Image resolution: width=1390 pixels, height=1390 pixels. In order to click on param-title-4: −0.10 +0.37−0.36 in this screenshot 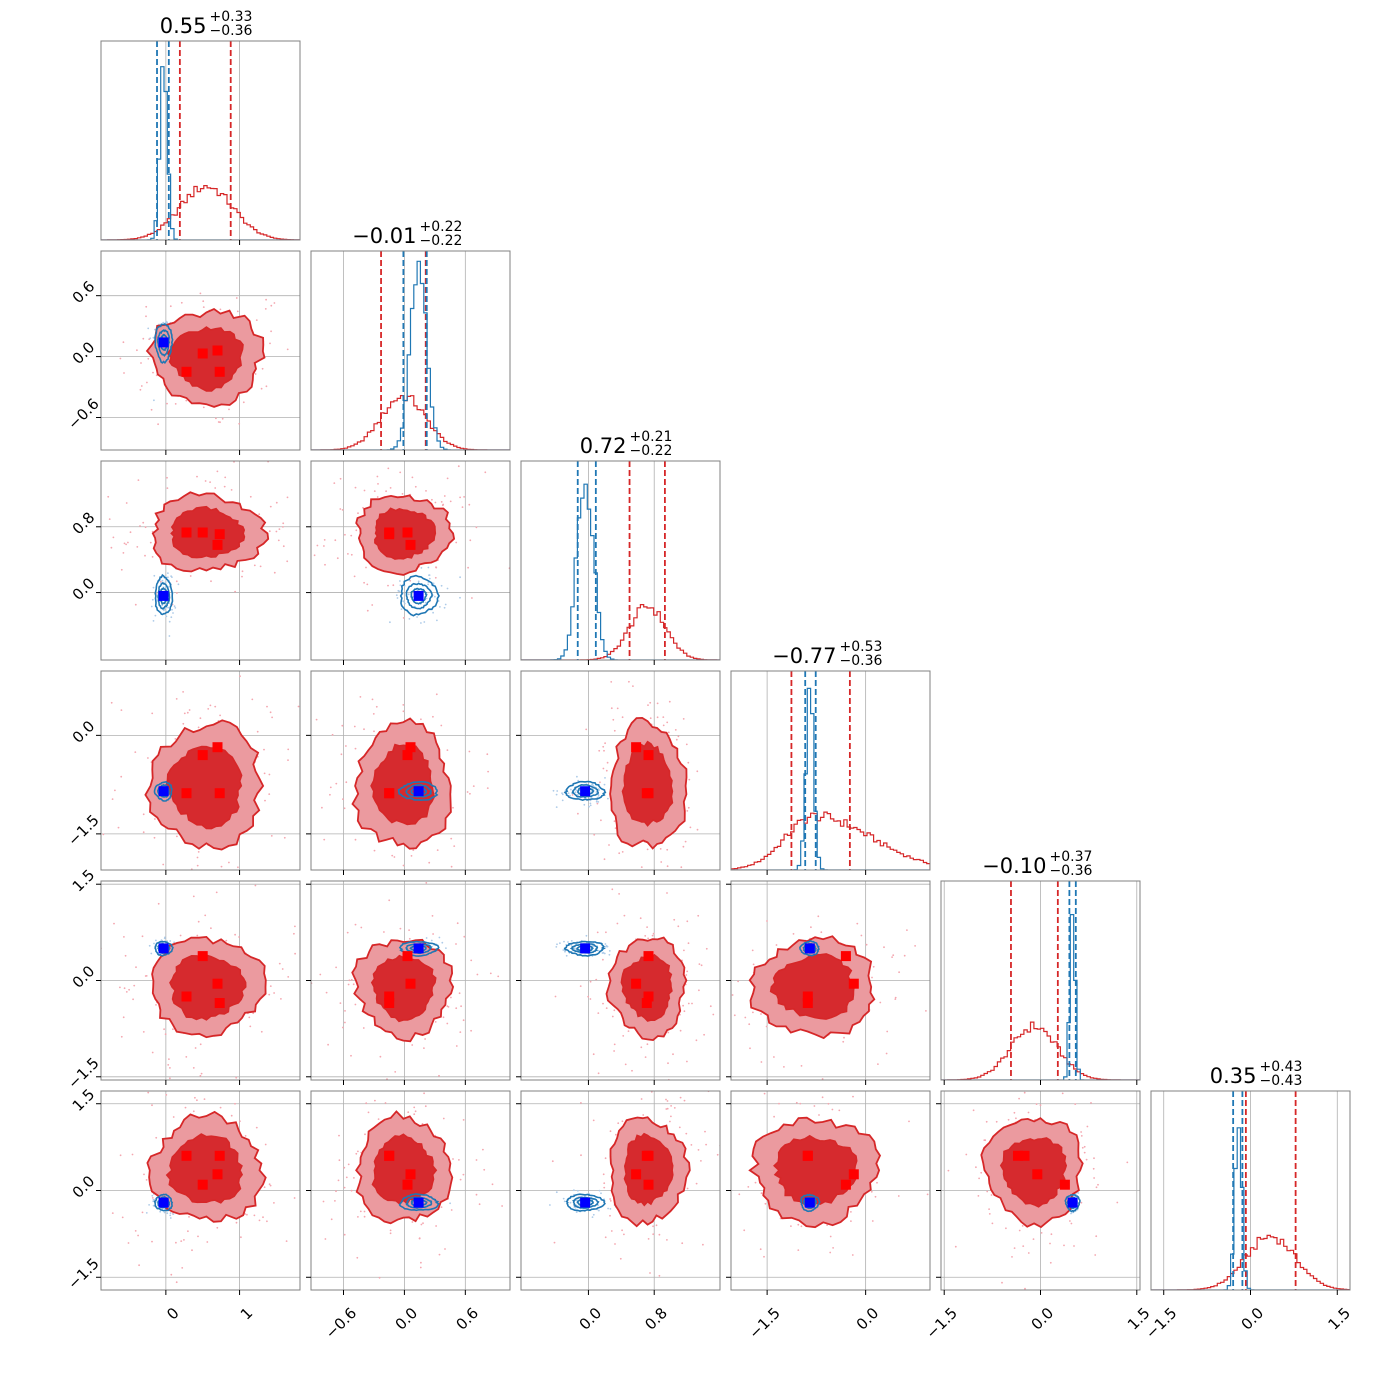, I will do `click(1037, 864)`.